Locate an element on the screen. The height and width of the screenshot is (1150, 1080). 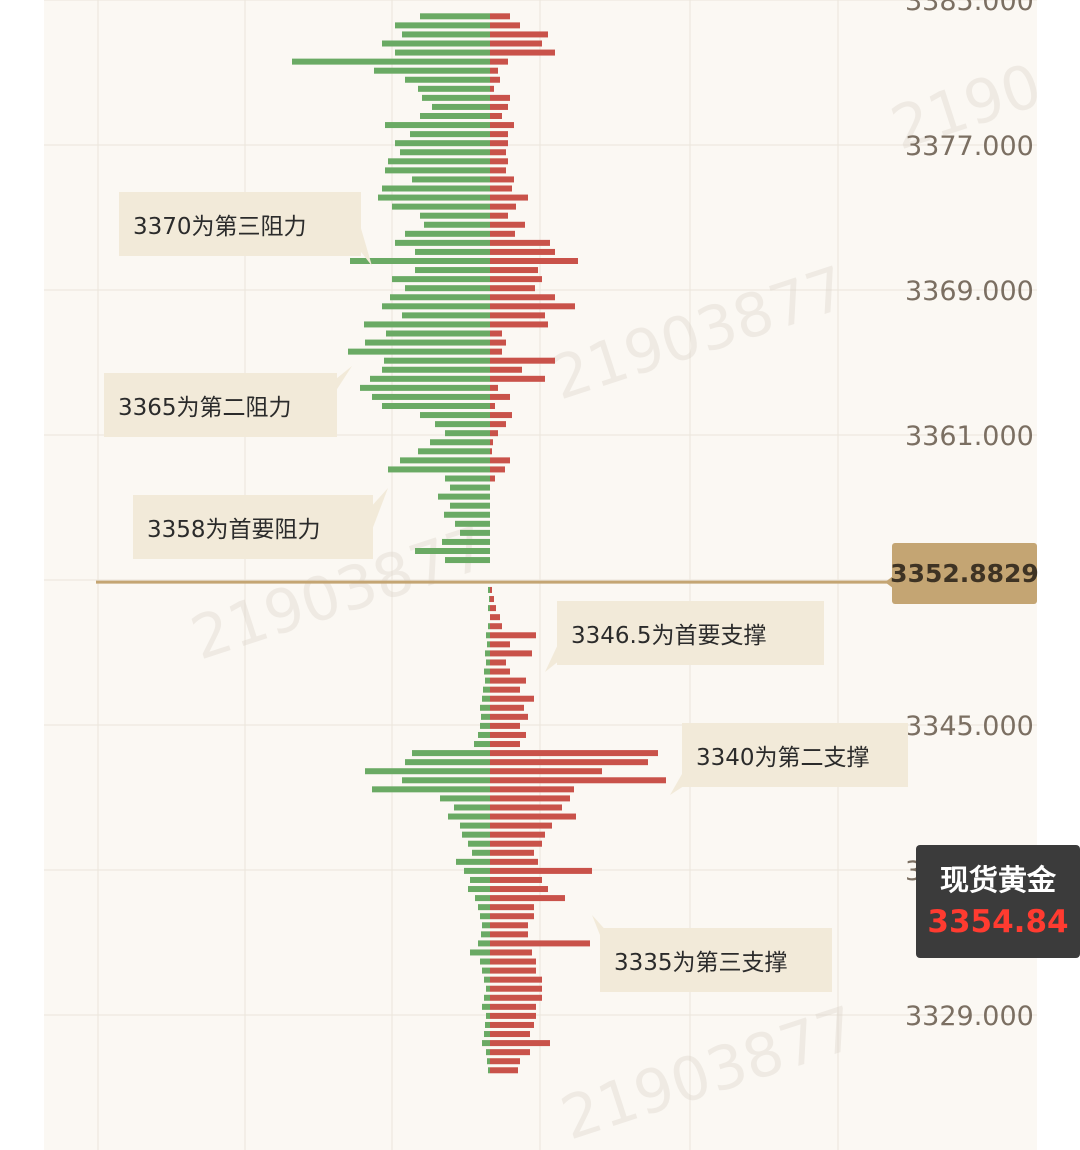
y-tick-label: 3369.000 is located at coordinates (969, 291).